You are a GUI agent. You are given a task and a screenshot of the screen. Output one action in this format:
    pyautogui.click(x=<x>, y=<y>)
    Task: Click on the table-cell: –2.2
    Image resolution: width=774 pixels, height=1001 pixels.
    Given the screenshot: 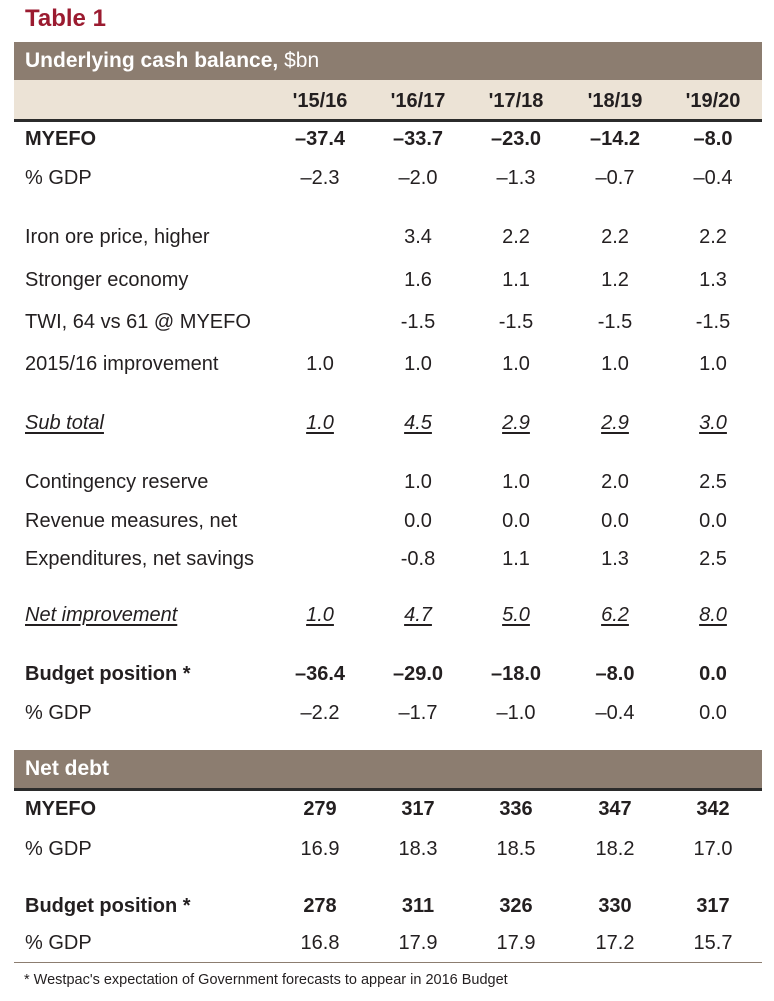 What is the action you would take?
    pyautogui.click(x=320, y=713)
    